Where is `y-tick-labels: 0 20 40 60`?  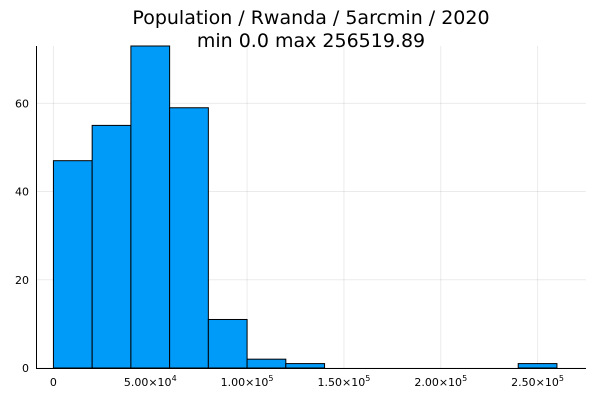 y-tick-labels: 0 20 40 60 is located at coordinates (22, 236).